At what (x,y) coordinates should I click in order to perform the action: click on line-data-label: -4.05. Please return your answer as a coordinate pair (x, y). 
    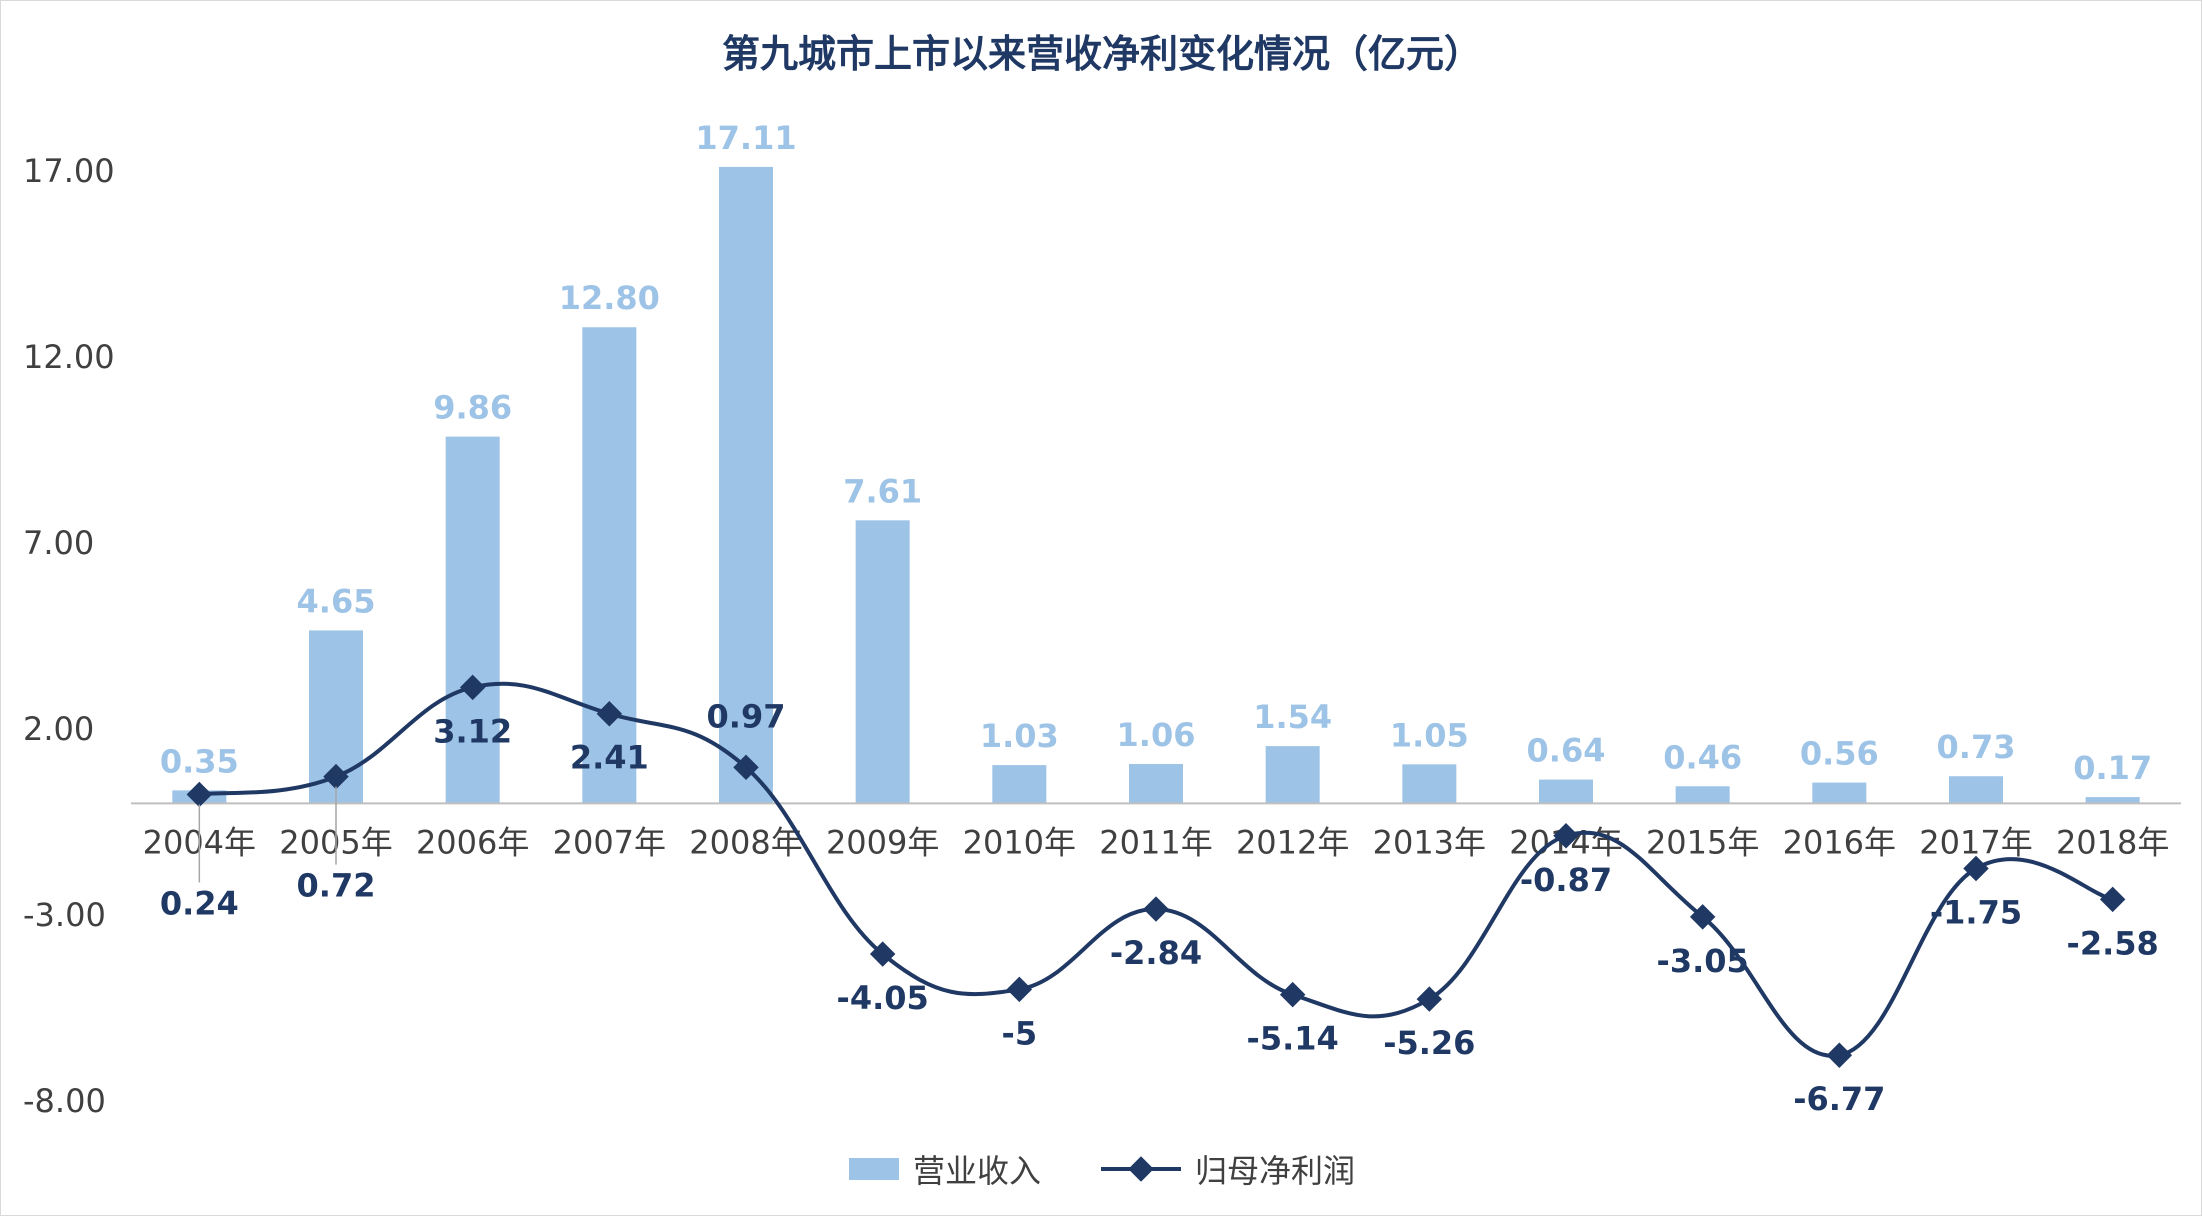
    Looking at the image, I should click on (883, 998).